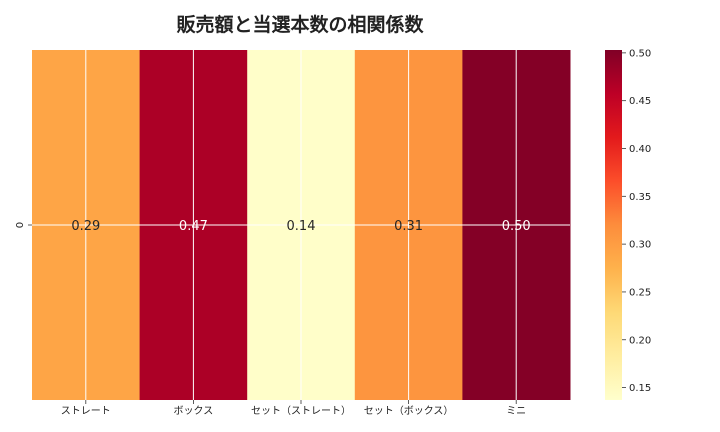 The width and height of the screenshot is (720, 432). Describe the element at coordinates (301, 411) in the screenshot. I see `x-tick-label: セット（ストレート）` at that location.